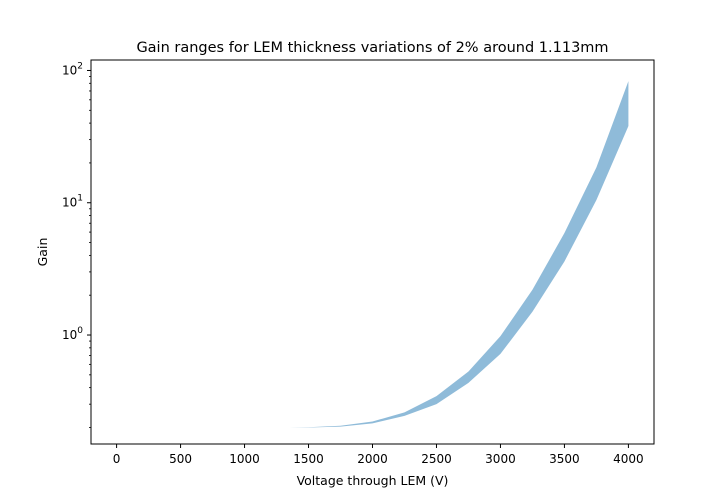 This screenshot has height=500, width=726. I want to click on x-tick-label: 4000, so click(628, 459).